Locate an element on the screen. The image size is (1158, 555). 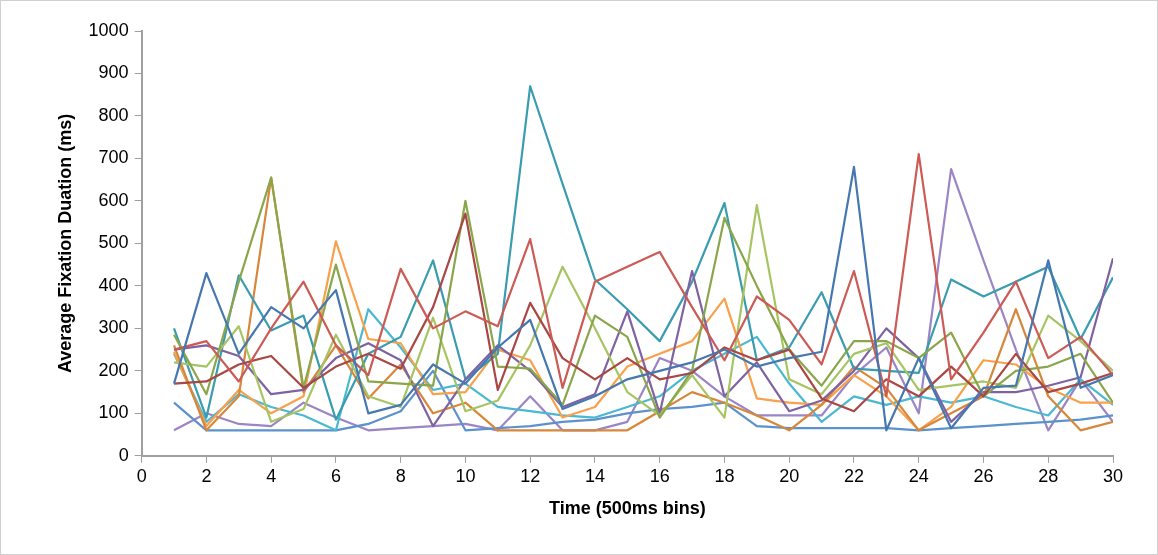
y-tick-label: 1000 is located at coordinates (108, 29).